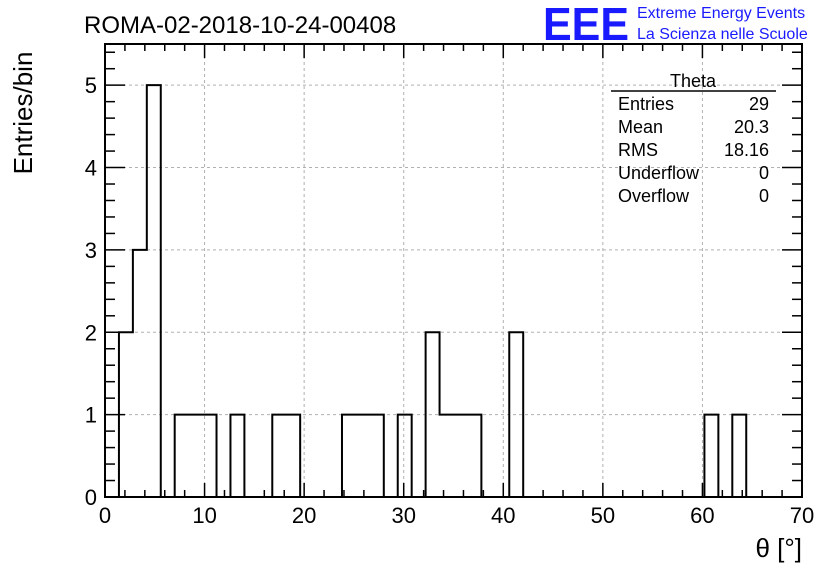 Image resolution: width=836 pixels, height=572 pixels. Describe the element at coordinates (91, 332) in the screenshot. I see `y-tick-label: 2` at that location.